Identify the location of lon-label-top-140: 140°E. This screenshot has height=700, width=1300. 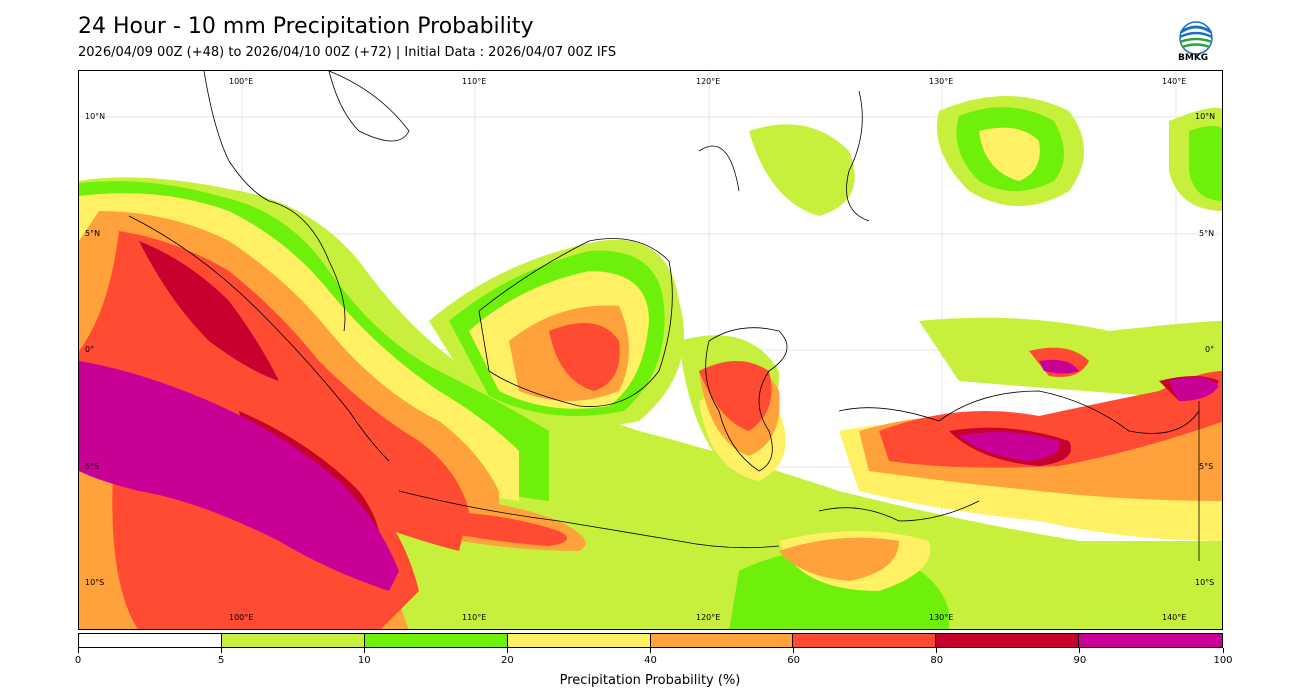
(1174, 81).